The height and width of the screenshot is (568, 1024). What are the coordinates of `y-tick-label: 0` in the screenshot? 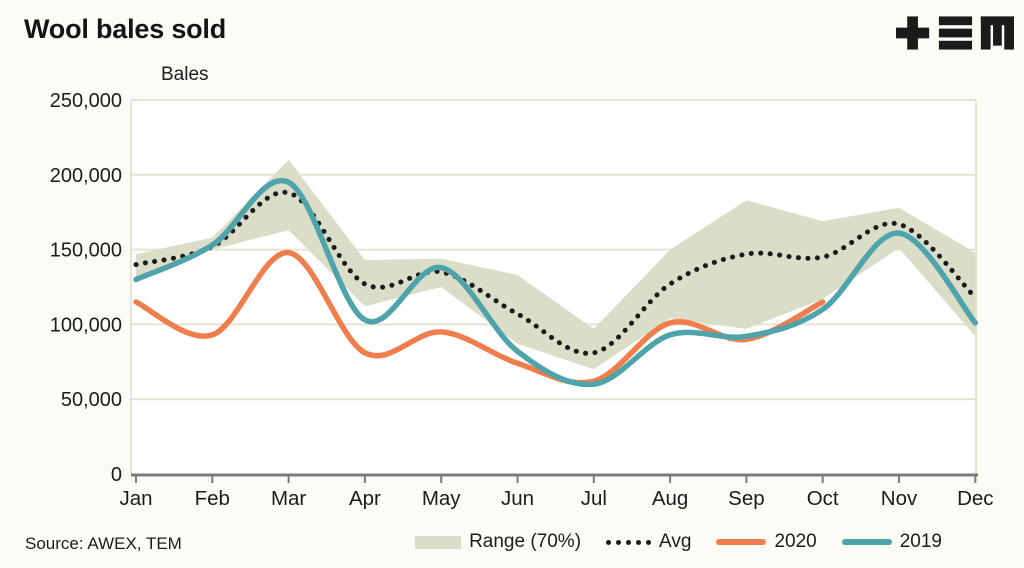 It's located at (116, 475).